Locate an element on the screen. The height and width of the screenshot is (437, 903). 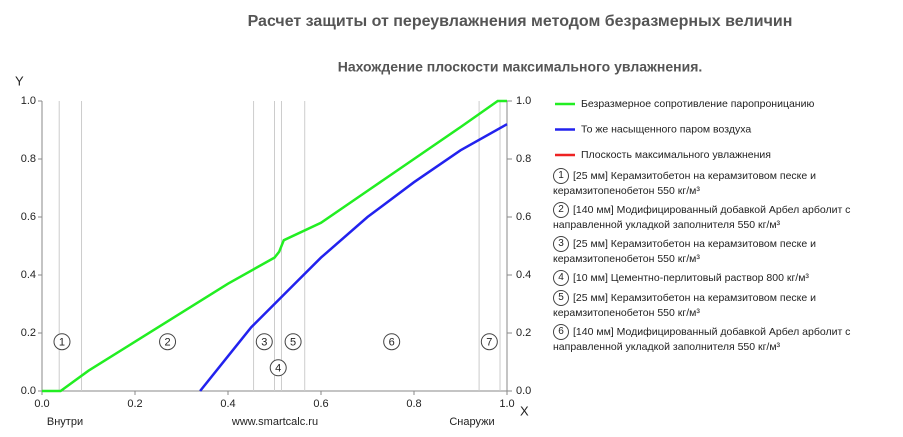
layer-number: 7 is located at coordinates (489, 343).